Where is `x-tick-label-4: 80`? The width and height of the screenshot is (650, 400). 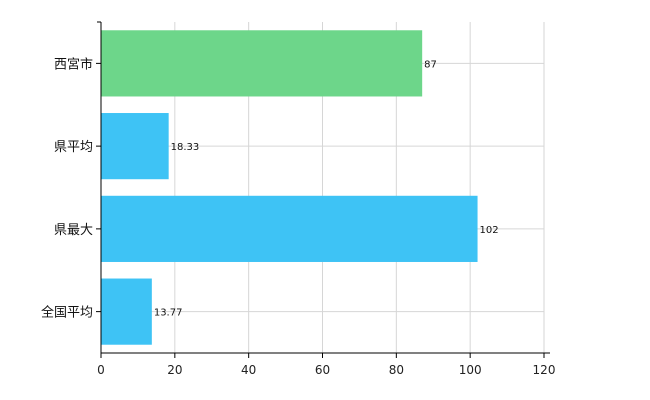 x-tick-label-4: 80 is located at coordinates (396, 370).